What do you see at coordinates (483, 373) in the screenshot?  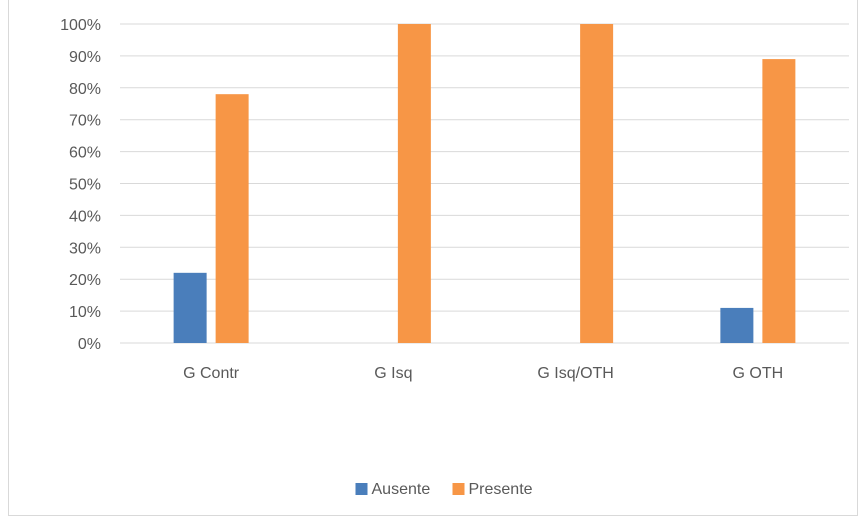 I see `x-axis-ticks: G Contr G Isq G Isq/OTH G OTH` at bounding box center [483, 373].